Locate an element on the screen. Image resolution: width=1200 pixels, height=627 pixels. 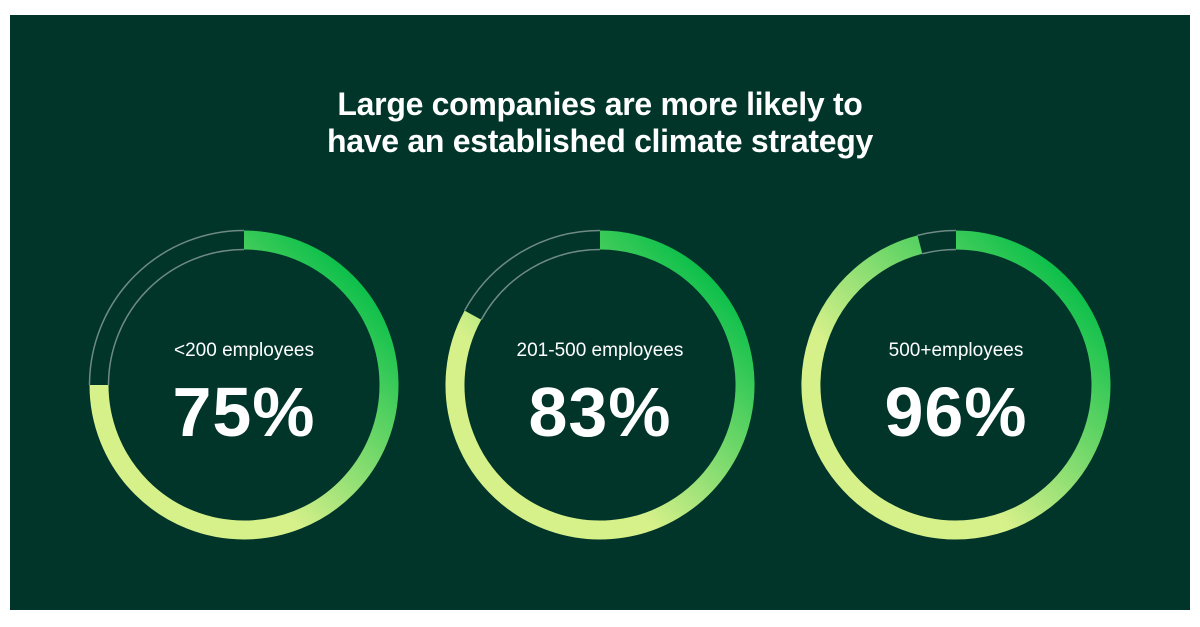
value-label-small: 75% is located at coordinates (244, 412).